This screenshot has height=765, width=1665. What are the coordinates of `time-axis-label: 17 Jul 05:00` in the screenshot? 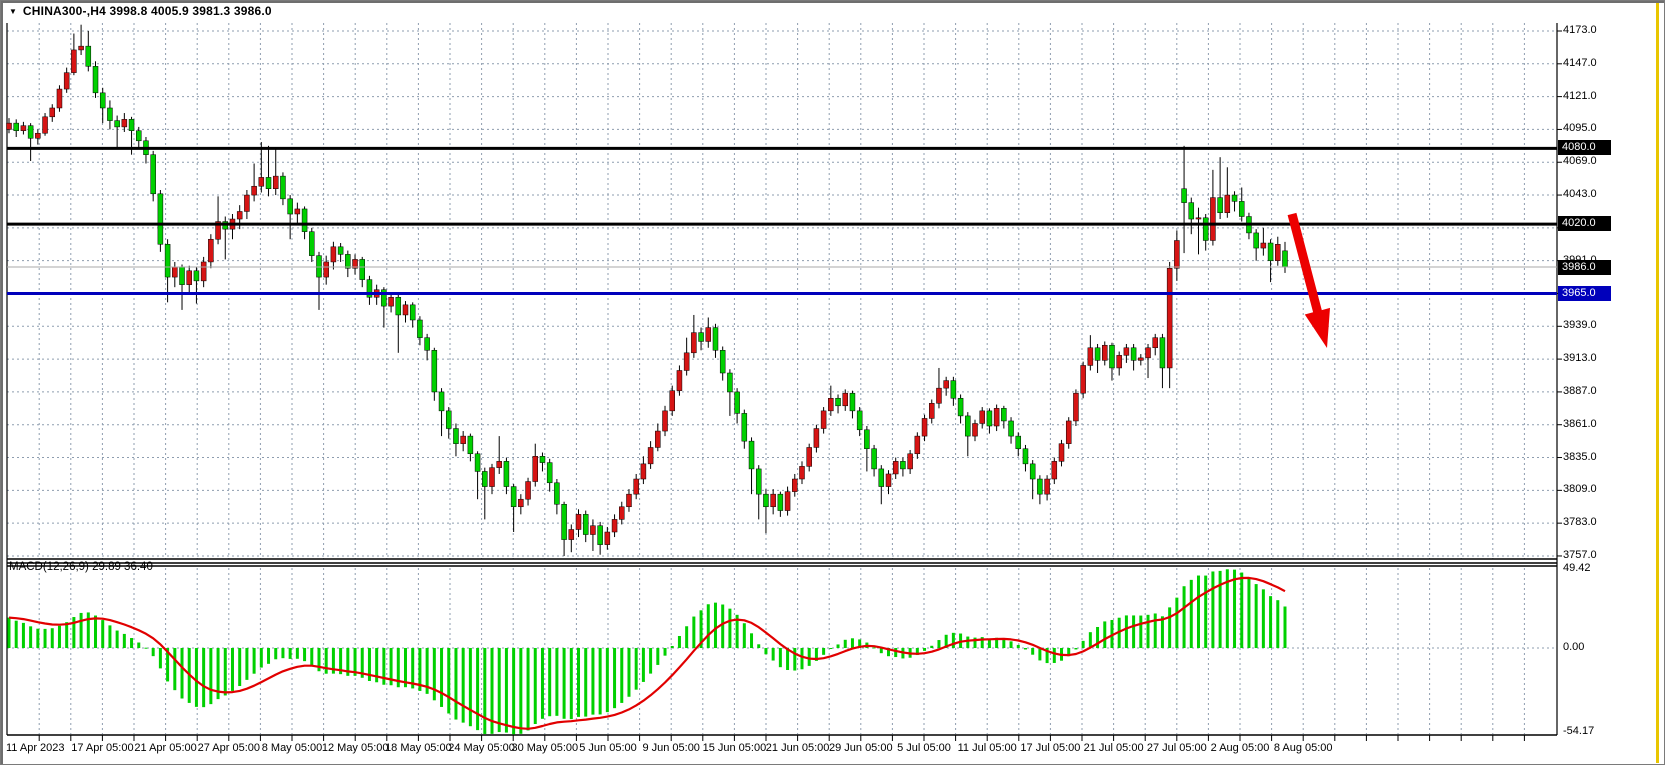 It's located at (1050, 748).